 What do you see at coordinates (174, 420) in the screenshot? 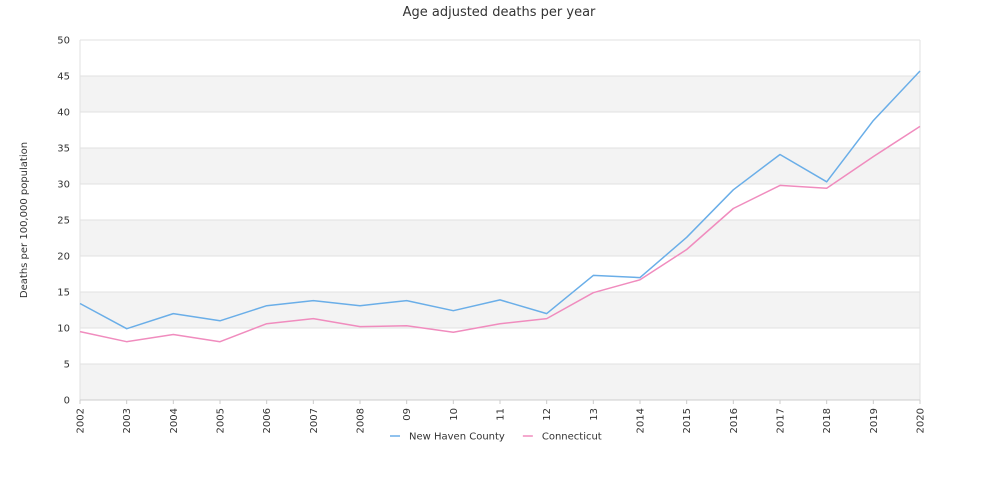
I see `x-tick-label: 2004` at bounding box center [174, 420].